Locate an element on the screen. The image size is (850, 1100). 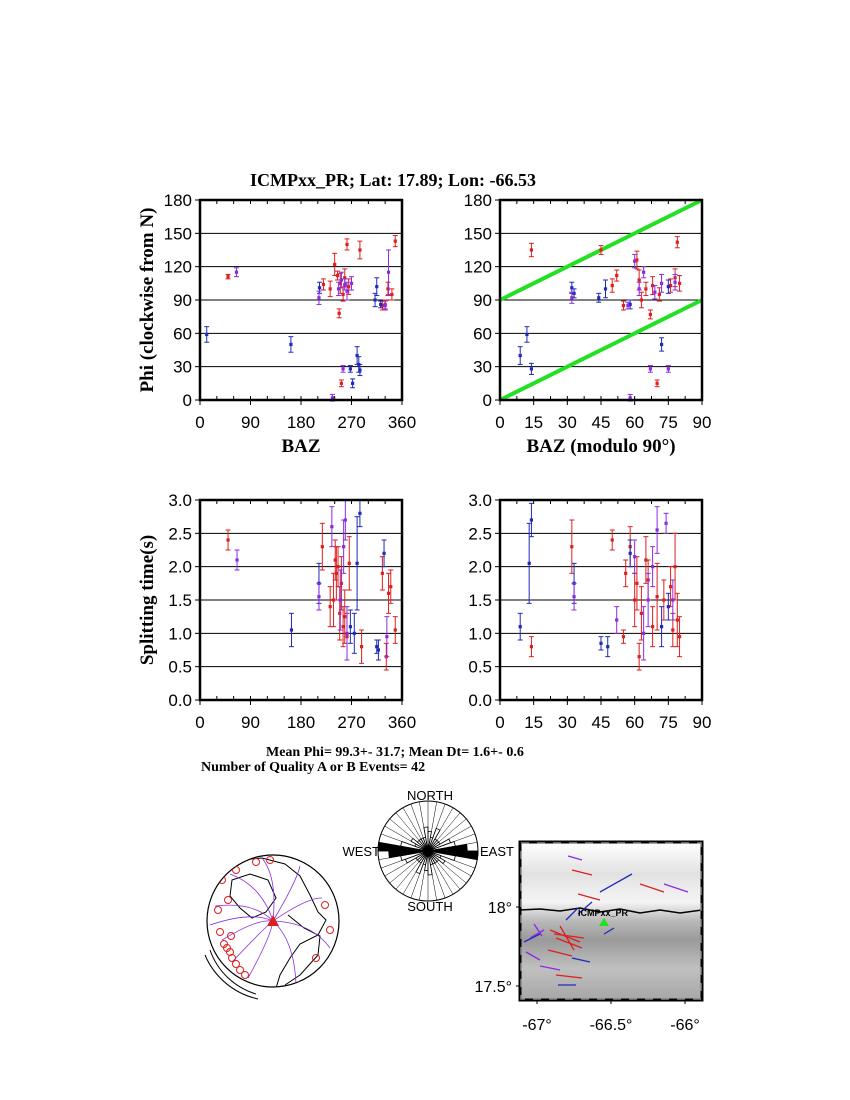
y-tick-label: 1.5 is located at coordinates (180, 600).